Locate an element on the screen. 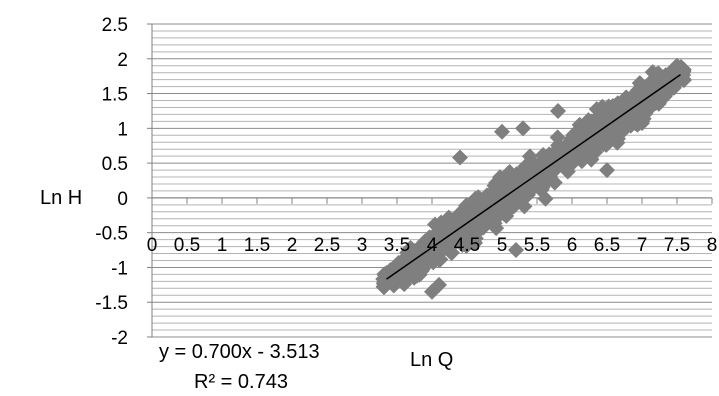 The width and height of the screenshot is (719, 396). x-tick-label: 2.5 is located at coordinates (327, 245).